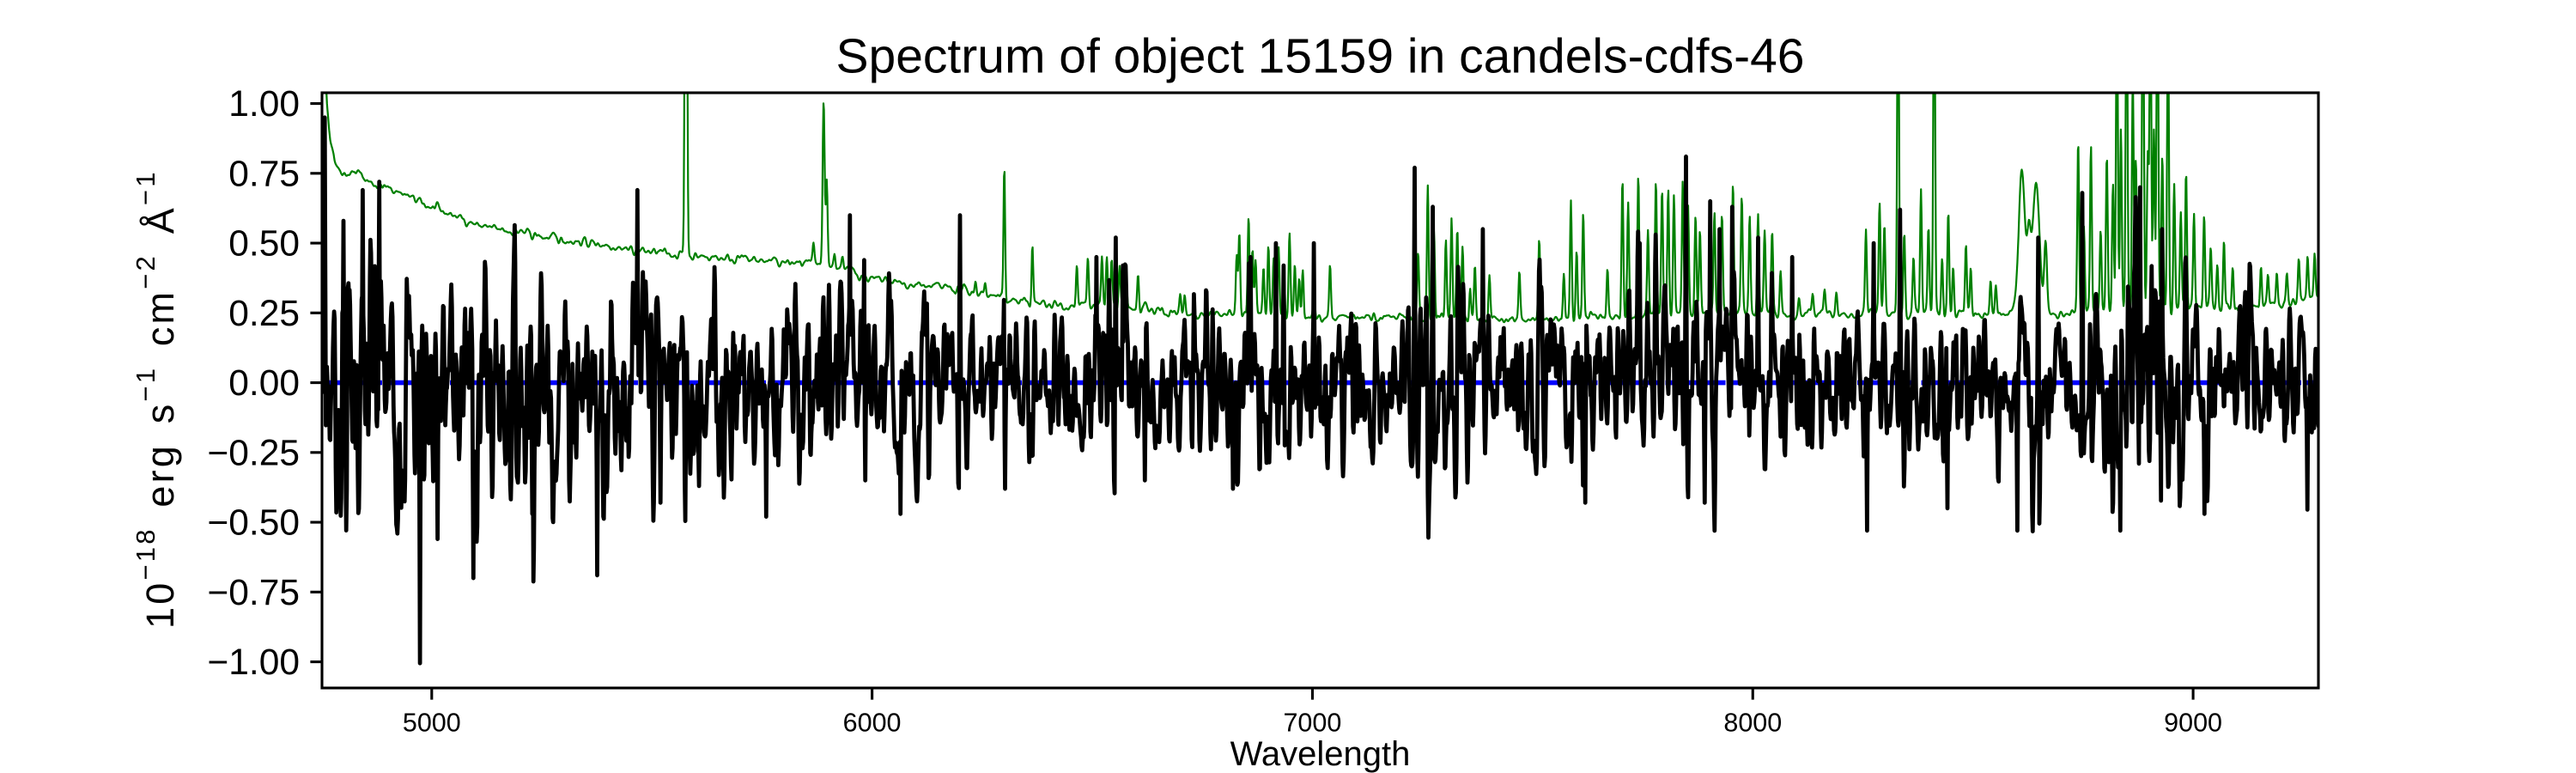 This screenshot has height=773, width=2576. Describe the element at coordinates (264, 383) in the screenshot. I see `svg-text: 0.00` at that location.